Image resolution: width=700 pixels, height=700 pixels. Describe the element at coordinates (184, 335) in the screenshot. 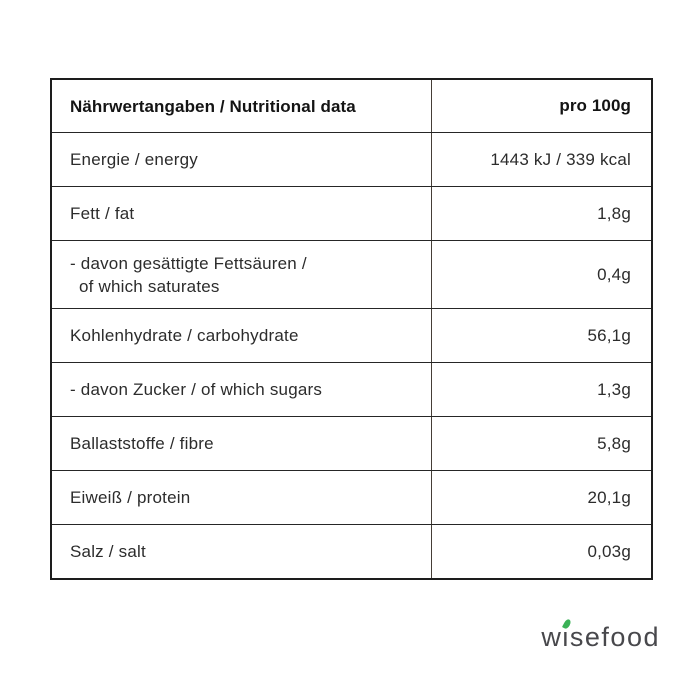

I see `nutrient-label: Kohlenhydrate / carbohydrate` at that location.